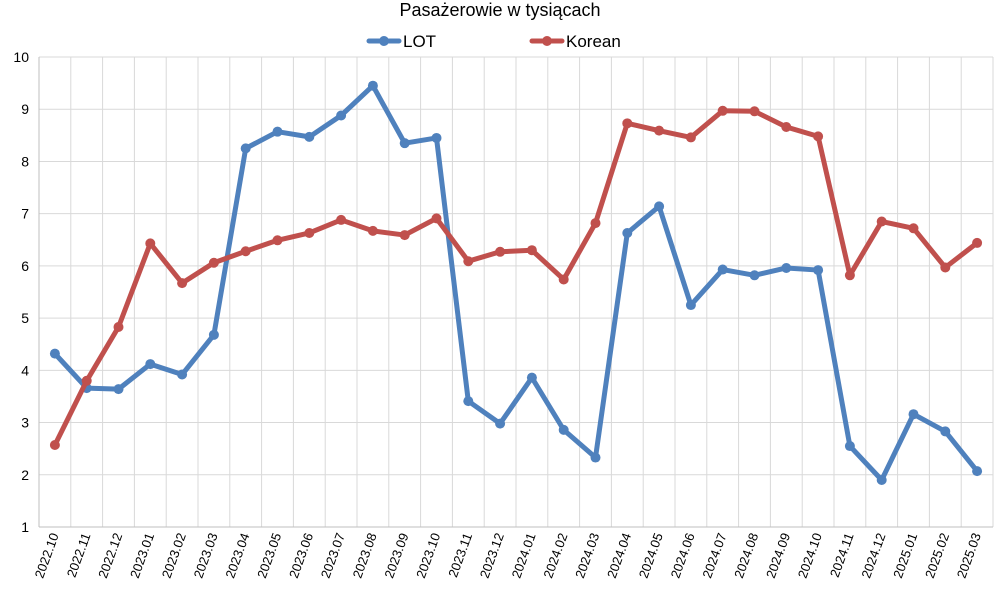 The image size is (1000, 594). What do you see at coordinates (25, 109) in the screenshot?
I see `y-tick-label: 9` at bounding box center [25, 109].